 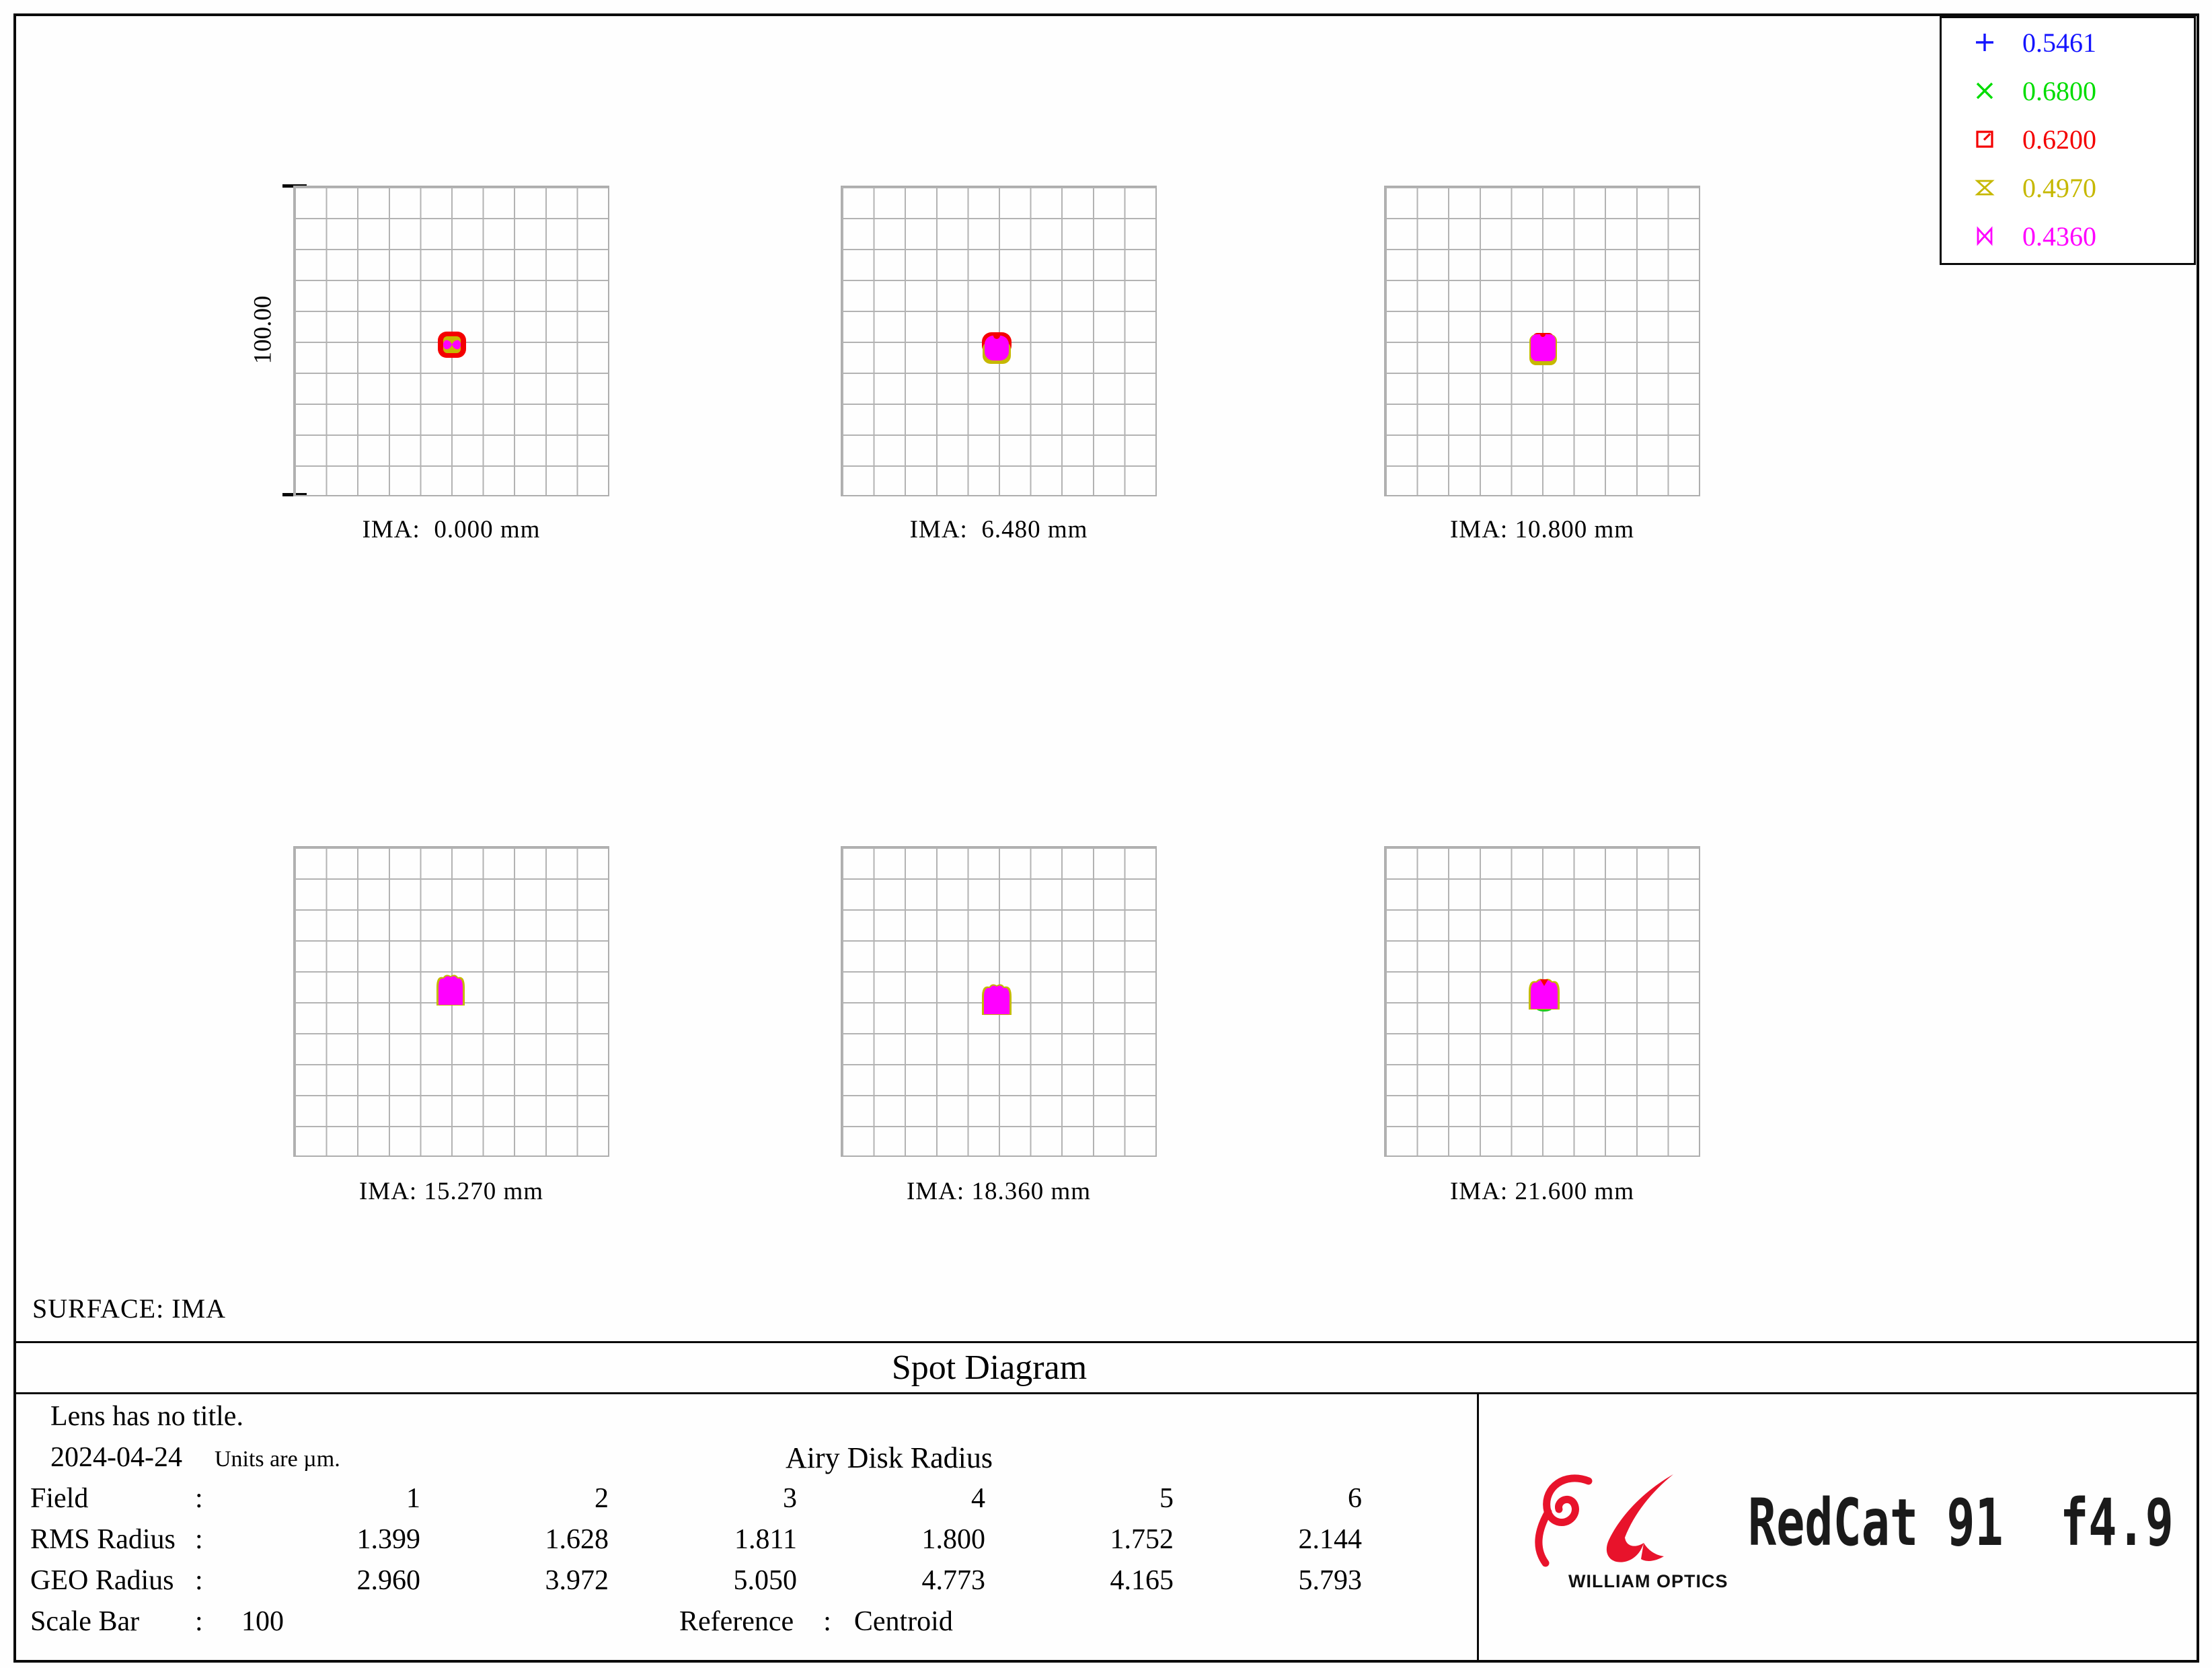 I want to click on airy-disk-radius-header: Airy Disk Radius, so click(x=889, y=1458).